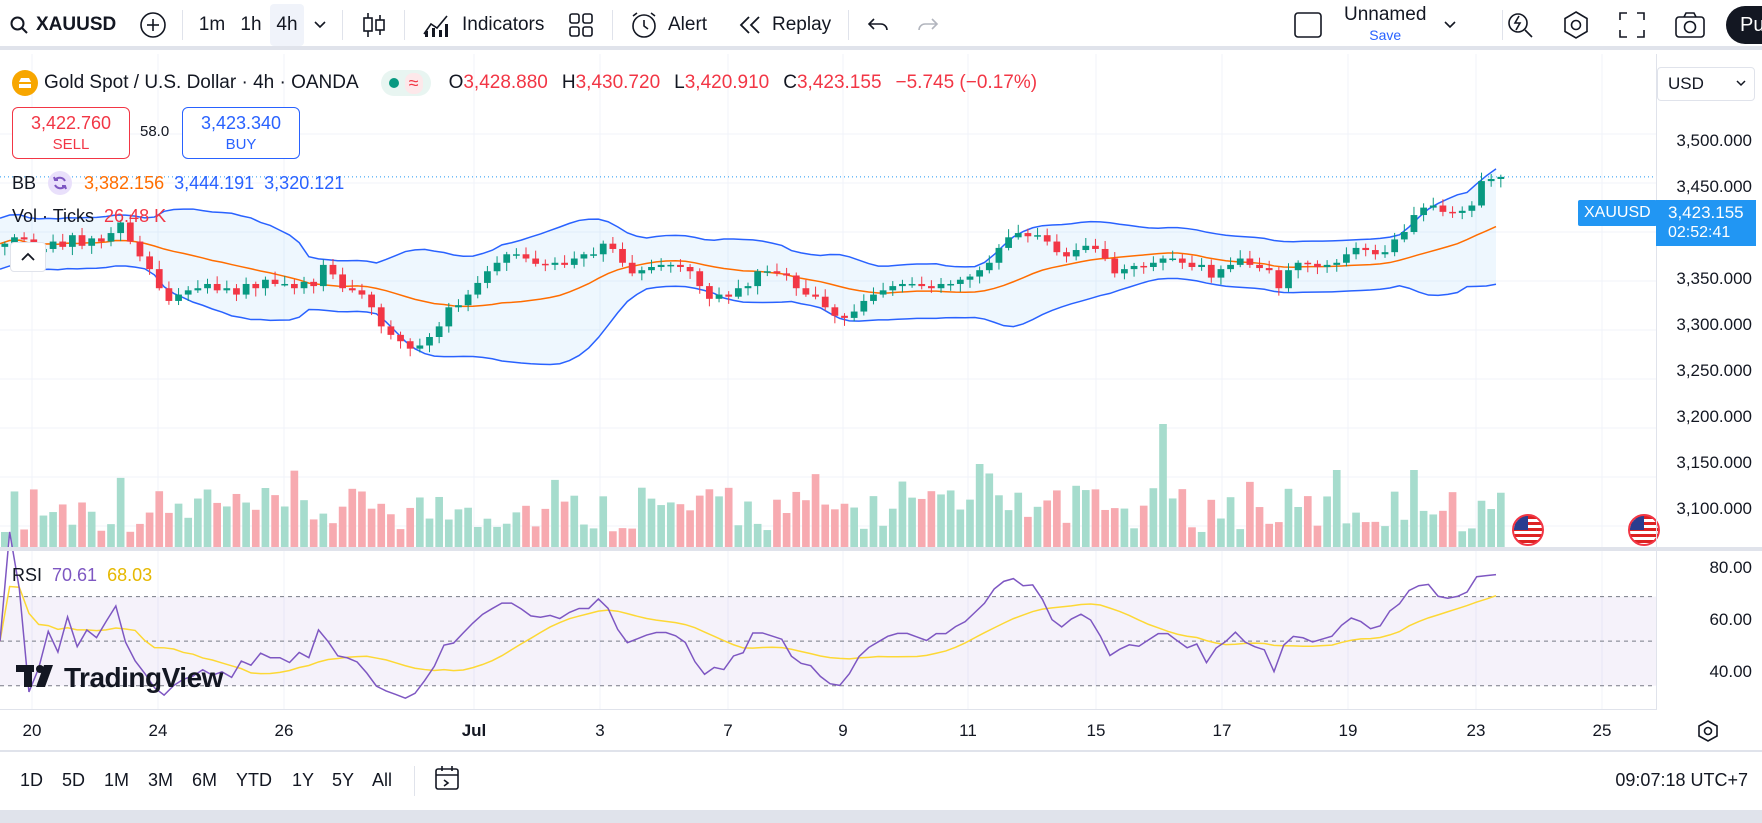 This screenshot has height=823, width=1762. I want to click on price-change: −5.745 (−0.17%), so click(966, 82).